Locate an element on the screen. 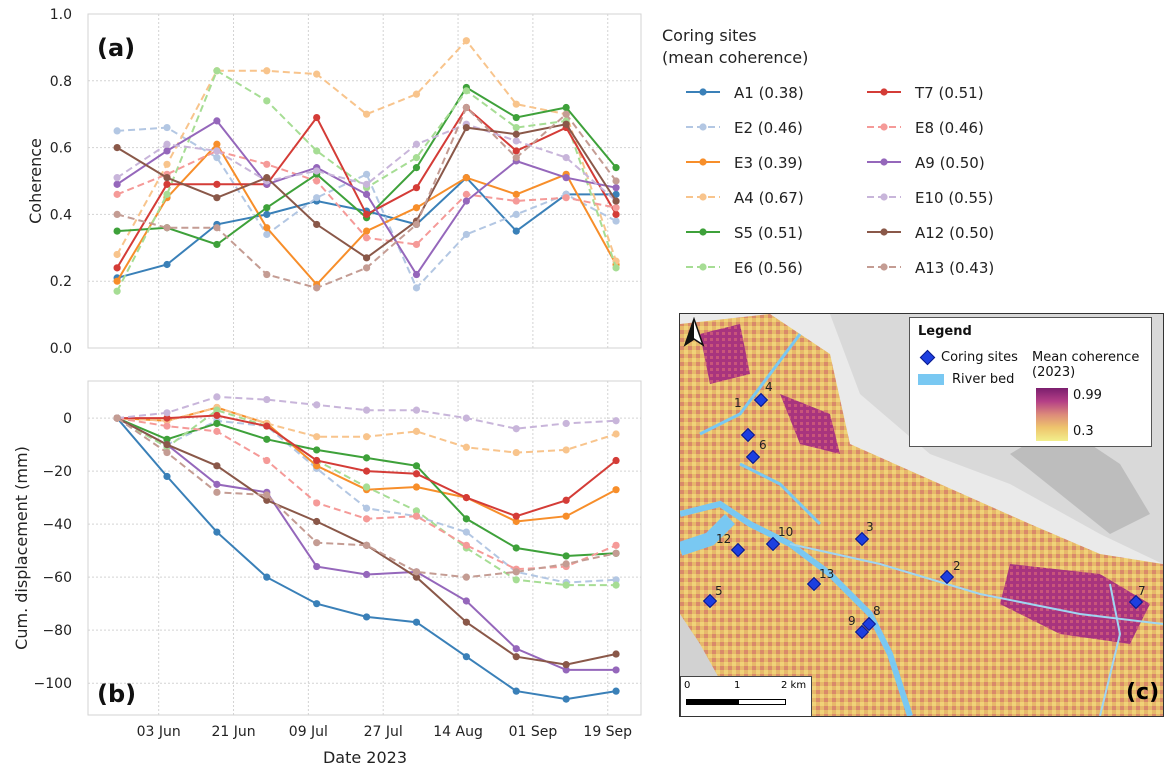 The image size is (1171, 769). series-line is located at coordinates (366, 412).